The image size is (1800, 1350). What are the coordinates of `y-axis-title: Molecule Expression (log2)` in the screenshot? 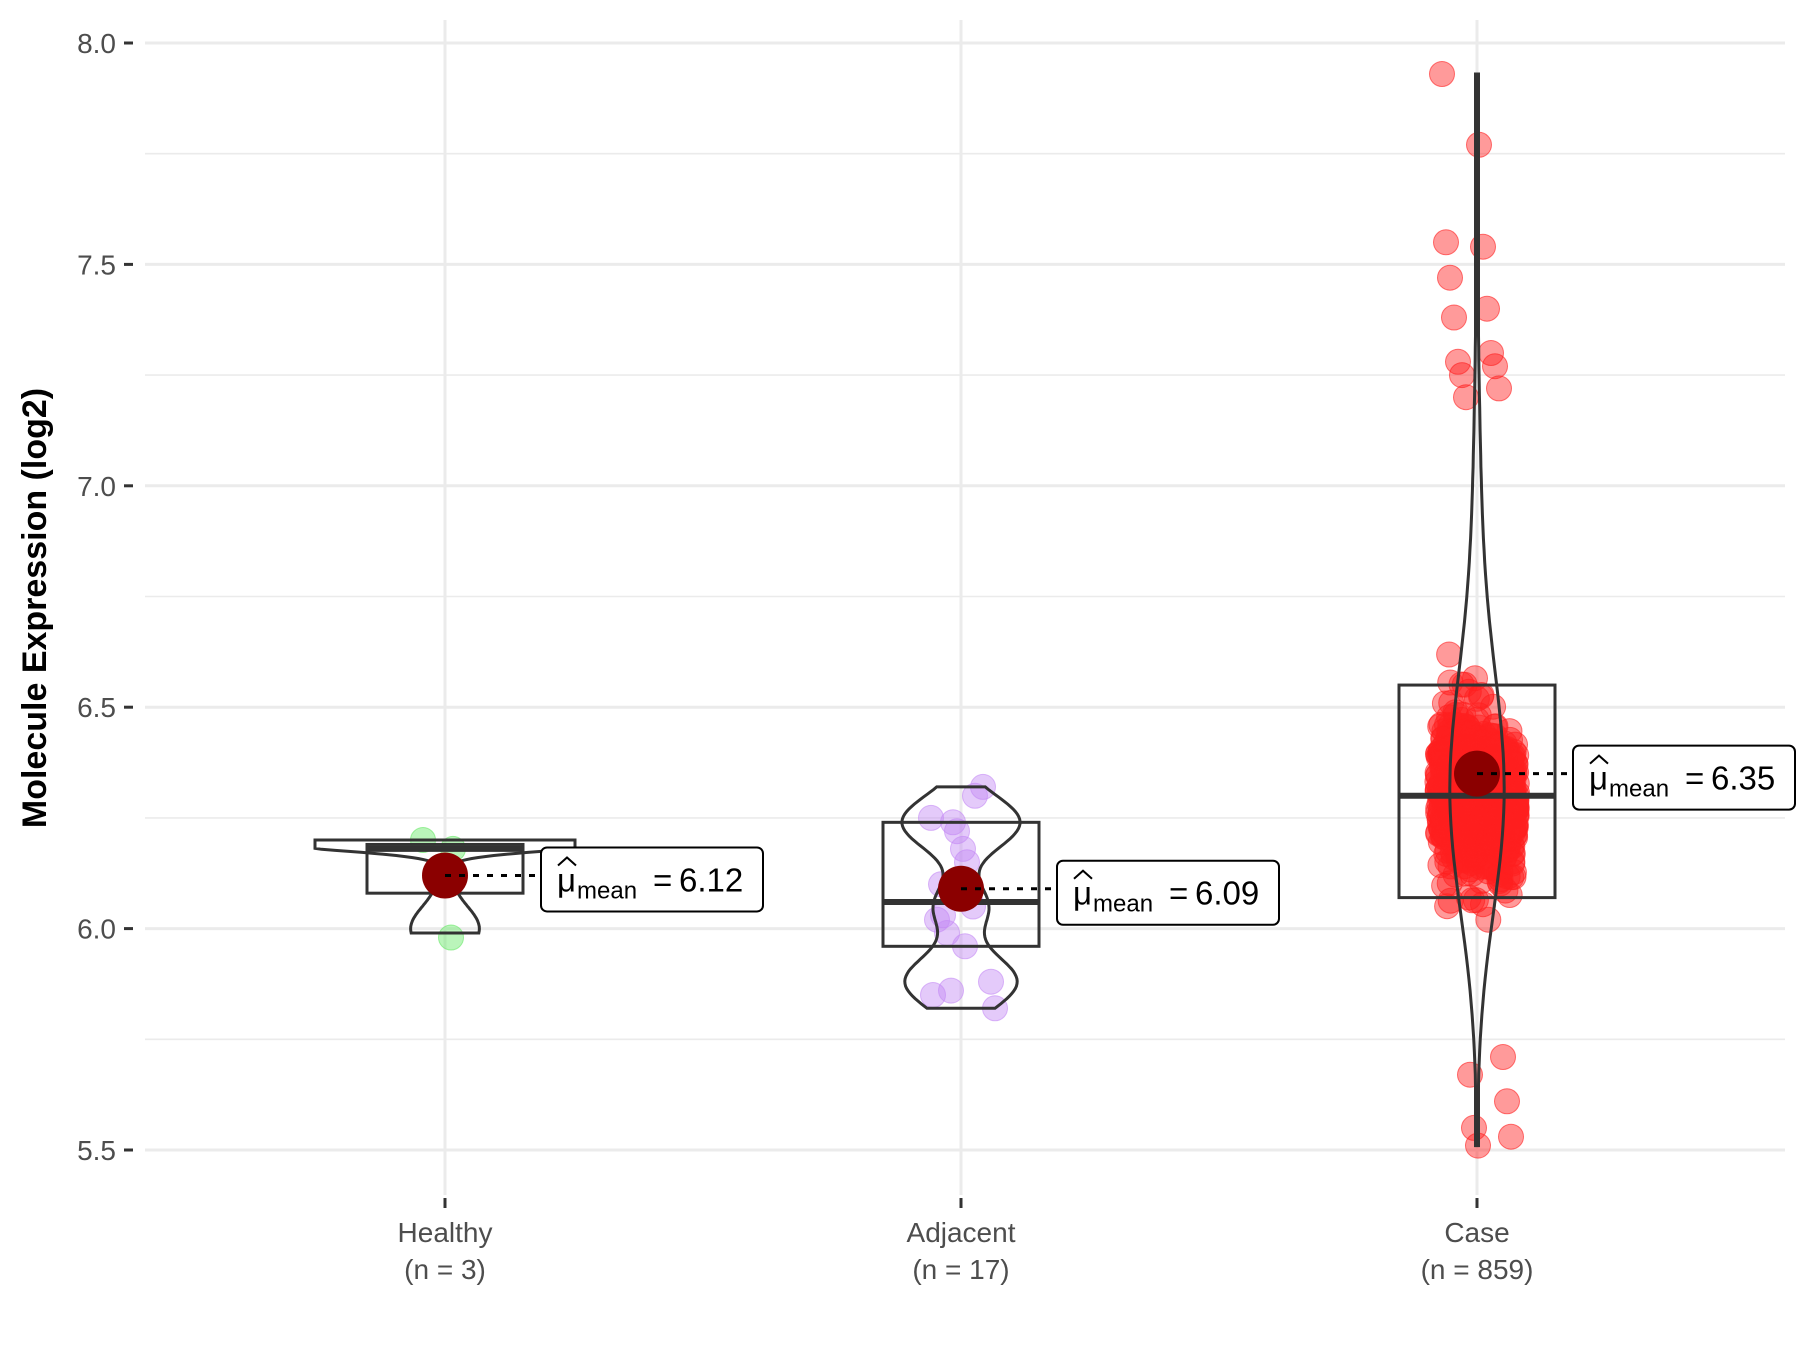 It's located at (35, 608).